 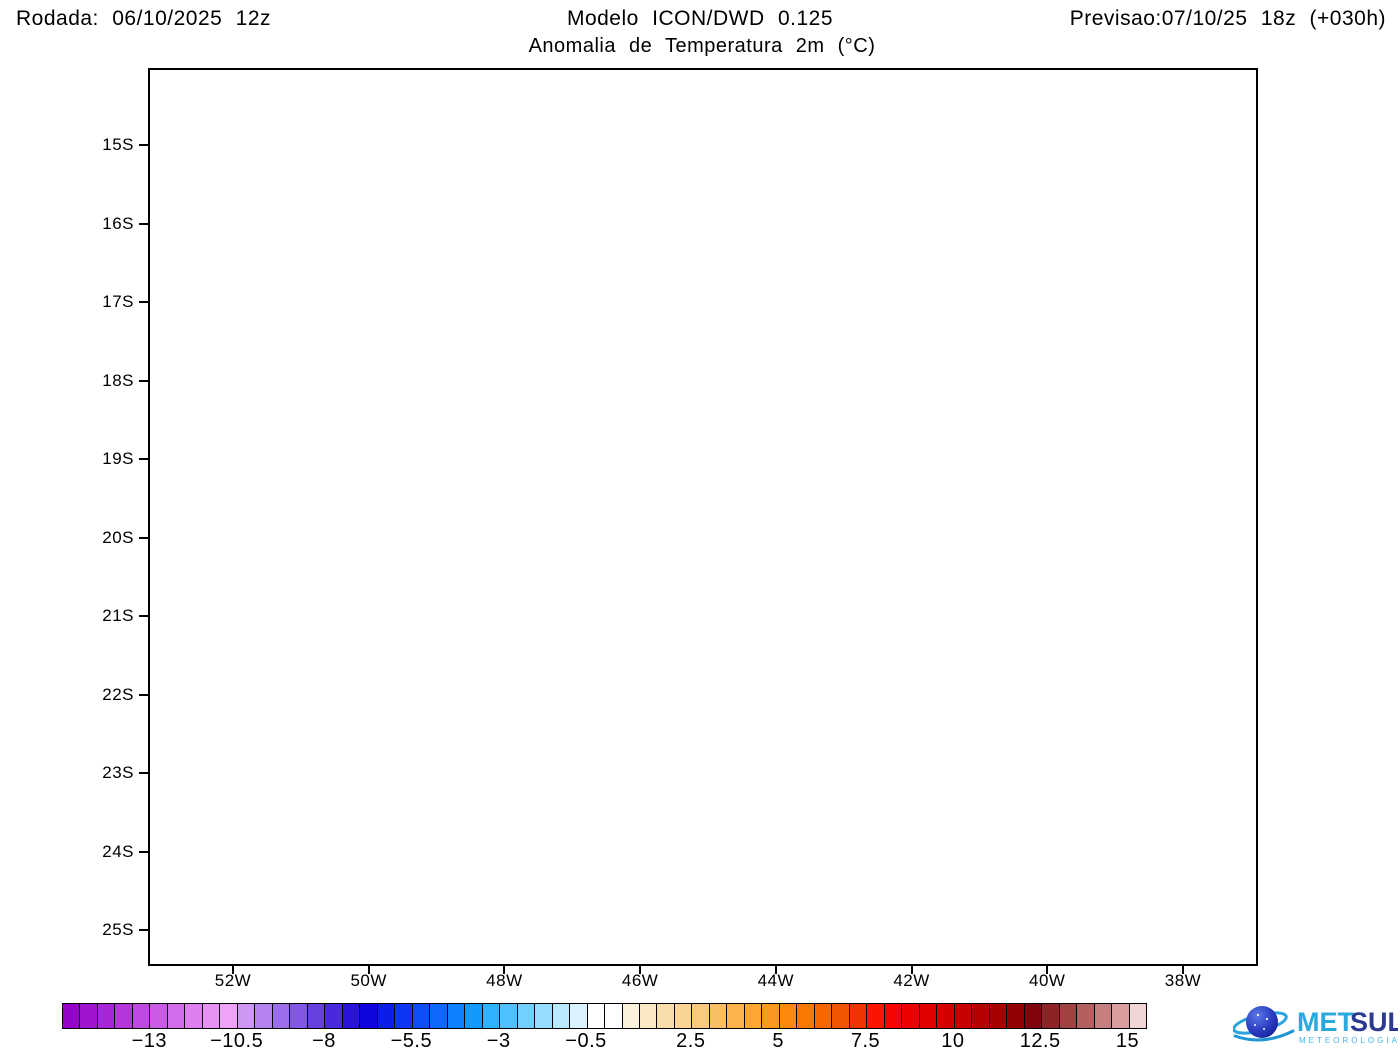 I want to click on lat-tick-label: 21S, so click(x=118, y=615).